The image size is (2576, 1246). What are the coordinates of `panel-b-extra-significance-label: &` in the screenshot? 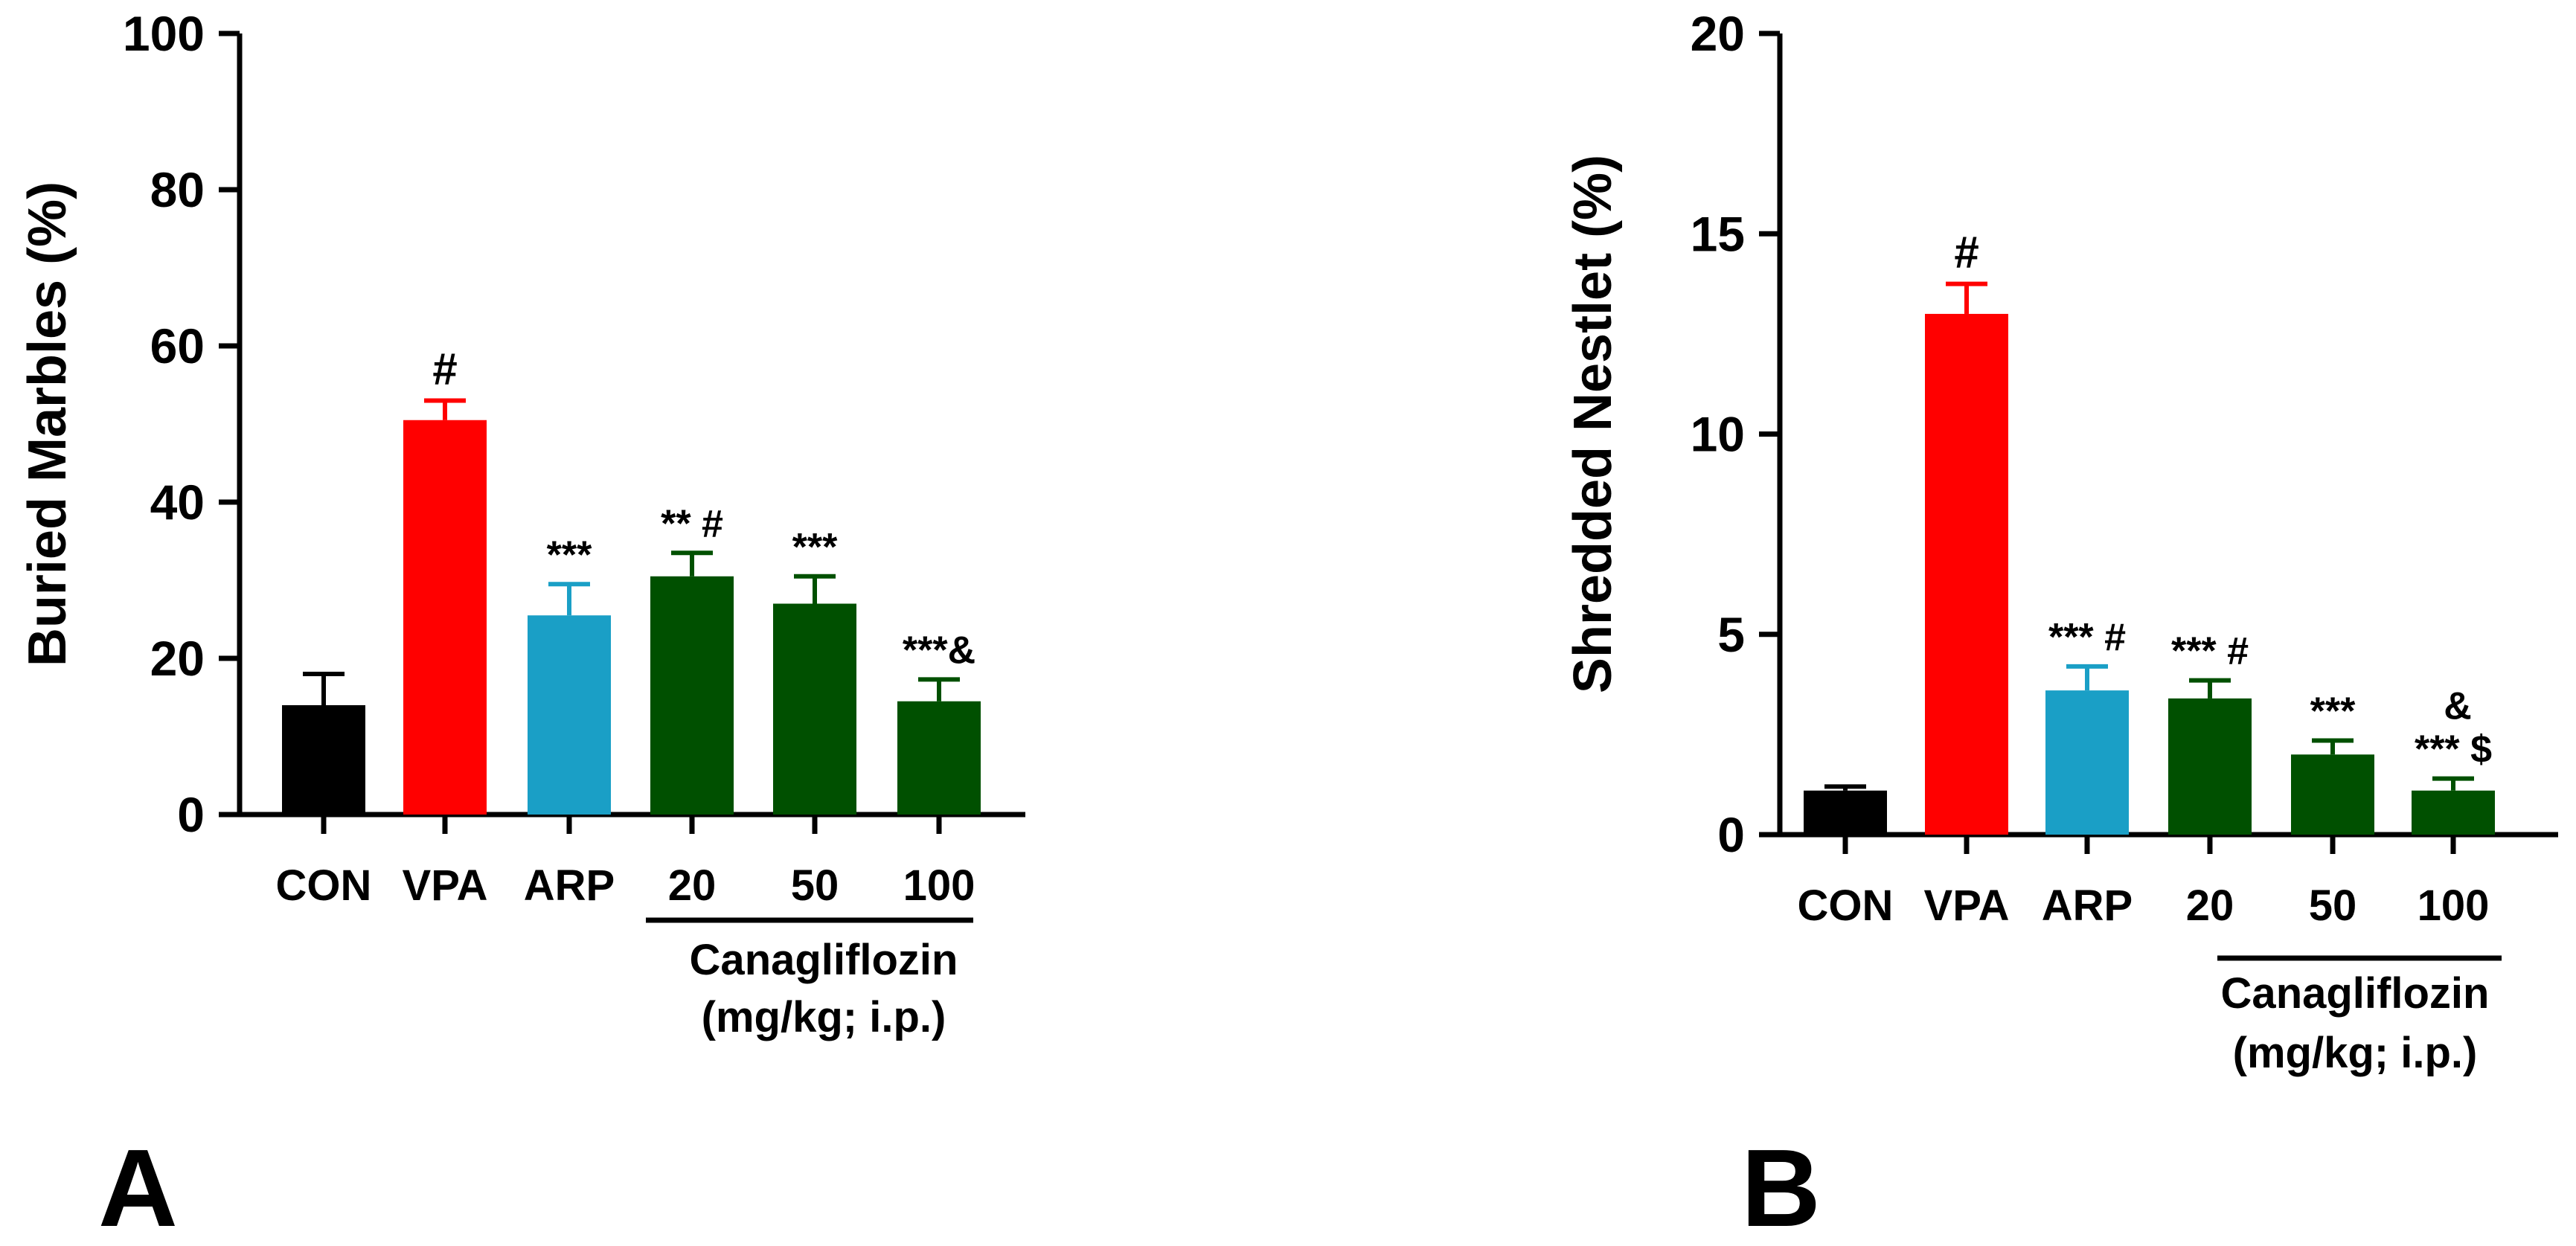 It's located at (2458, 706).